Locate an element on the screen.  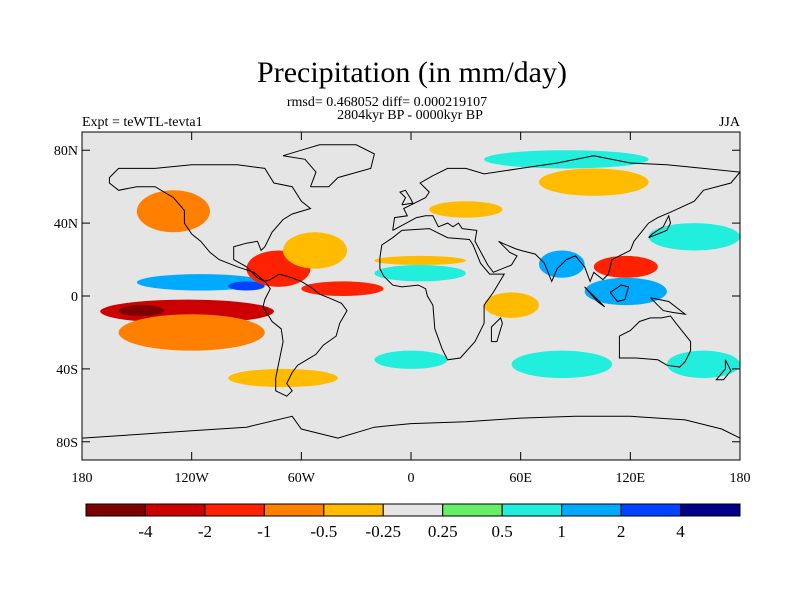
x-tick-label: 120E is located at coordinates (631, 478).